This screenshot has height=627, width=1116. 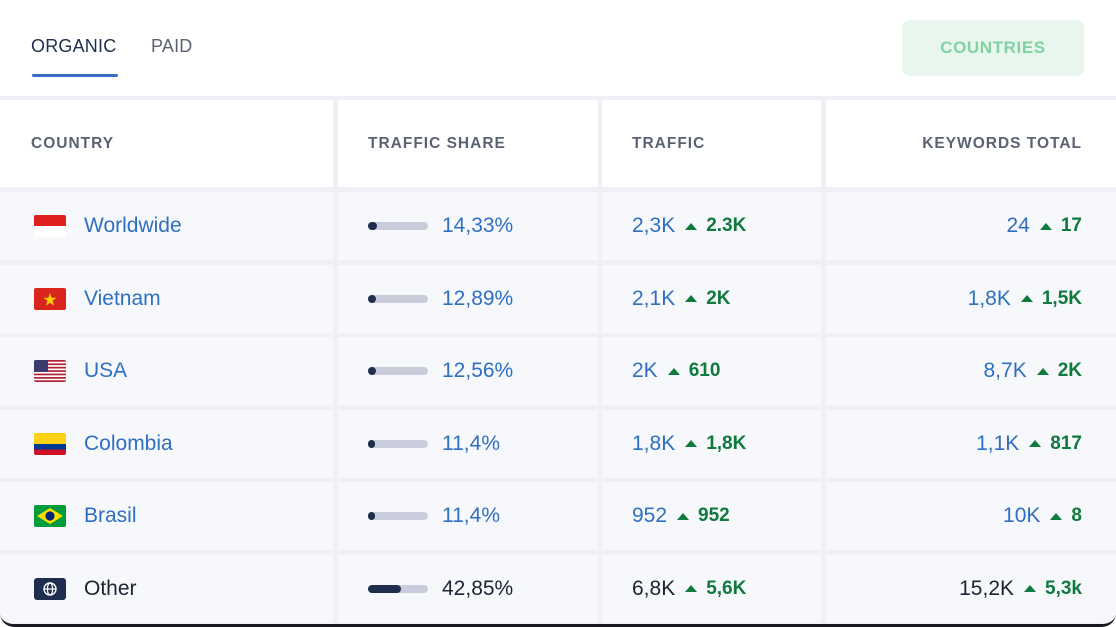 I want to click on country-name: USA, so click(x=106, y=370).